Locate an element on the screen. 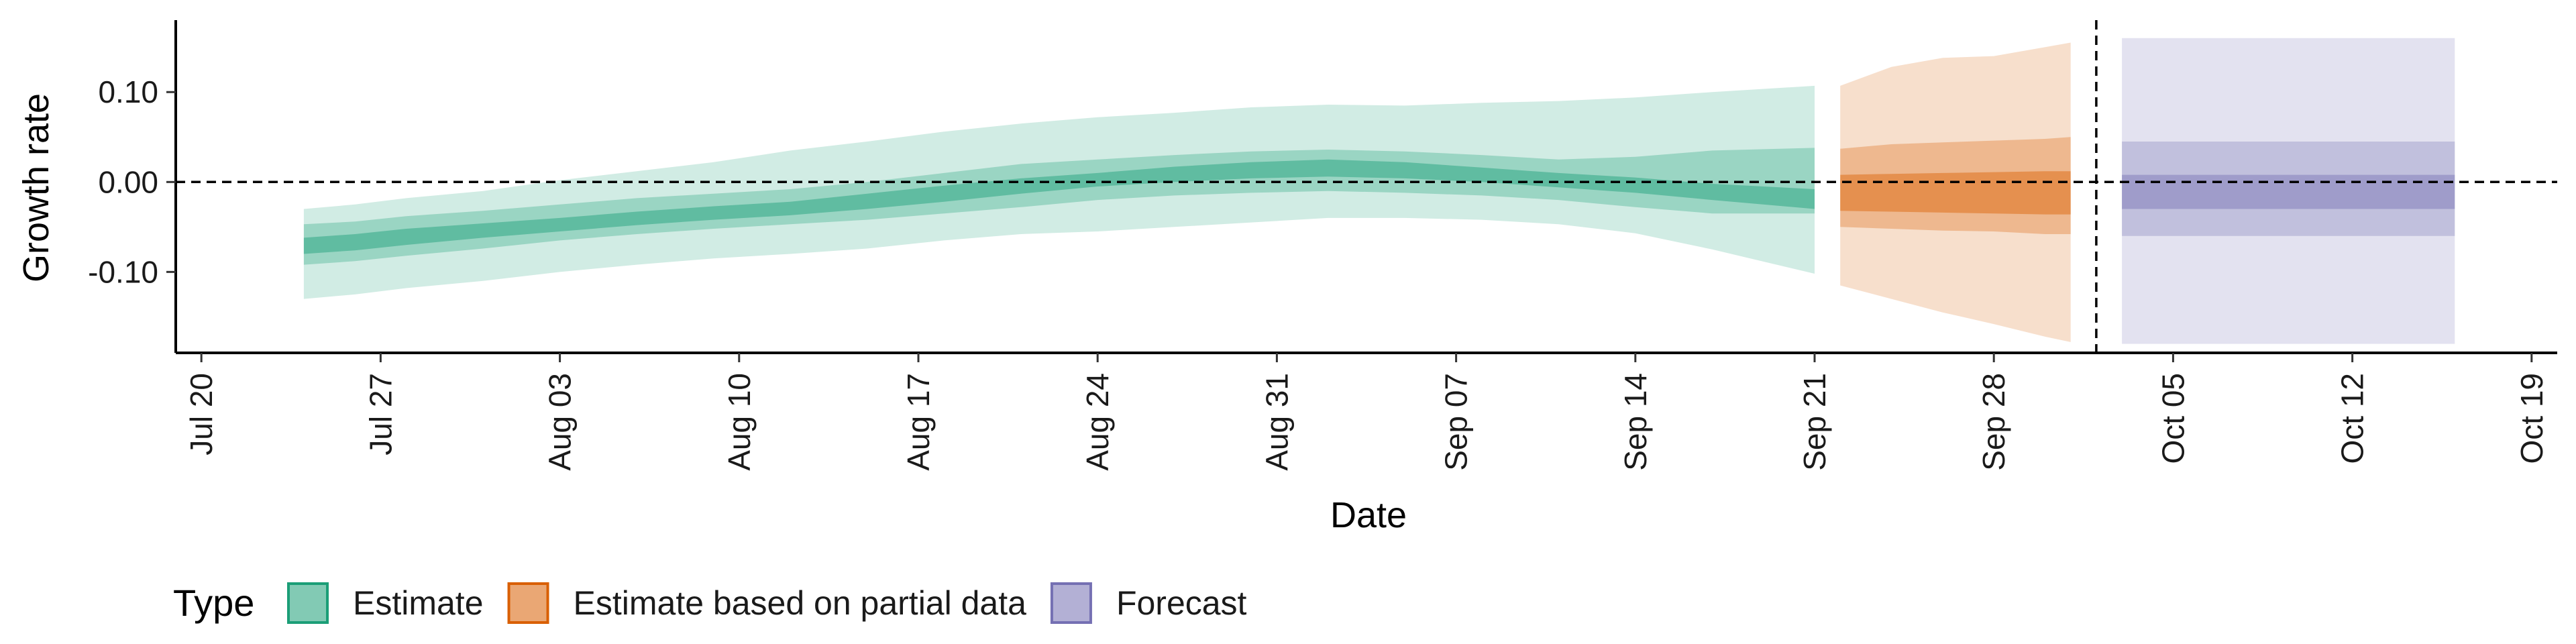  ribbon-0-ci50 is located at coordinates (1059, 206).